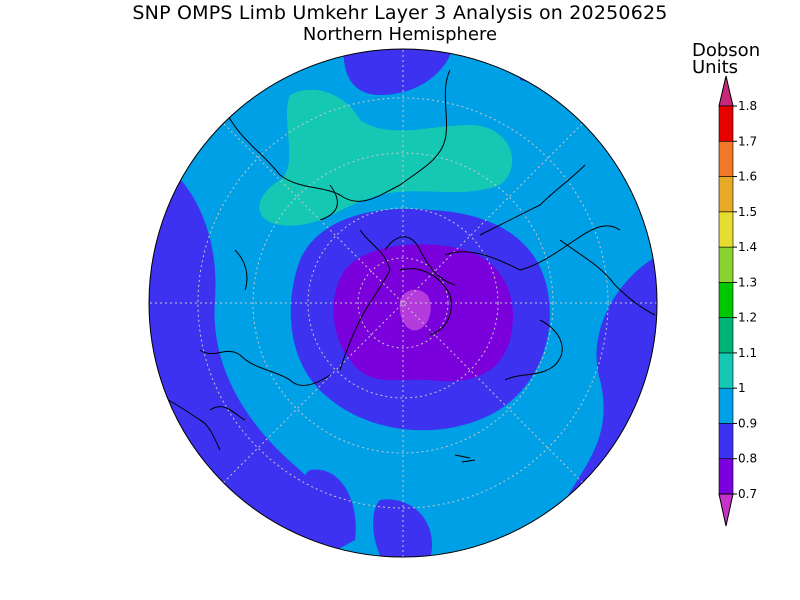 This screenshot has width=800, height=600. Describe the element at coordinates (747, 423) in the screenshot. I see `colorbar-tick-label: 0.9` at that location.